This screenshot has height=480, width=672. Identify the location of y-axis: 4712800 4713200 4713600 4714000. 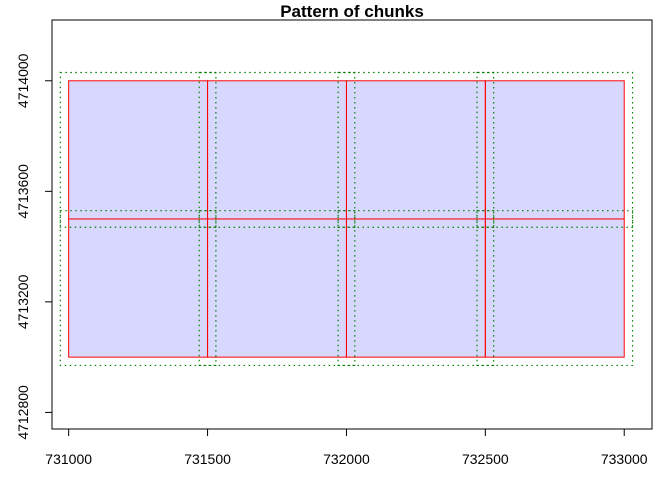
(34, 246).